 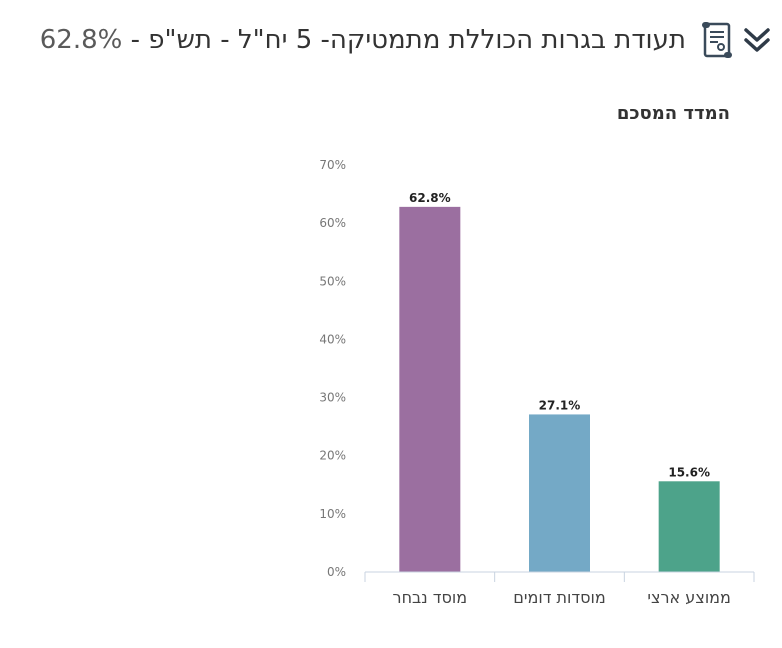 What do you see at coordinates (332, 368) in the screenshot?
I see `y-axis: 0% 10% 20% 30% 40% 50% 60% 70%` at bounding box center [332, 368].